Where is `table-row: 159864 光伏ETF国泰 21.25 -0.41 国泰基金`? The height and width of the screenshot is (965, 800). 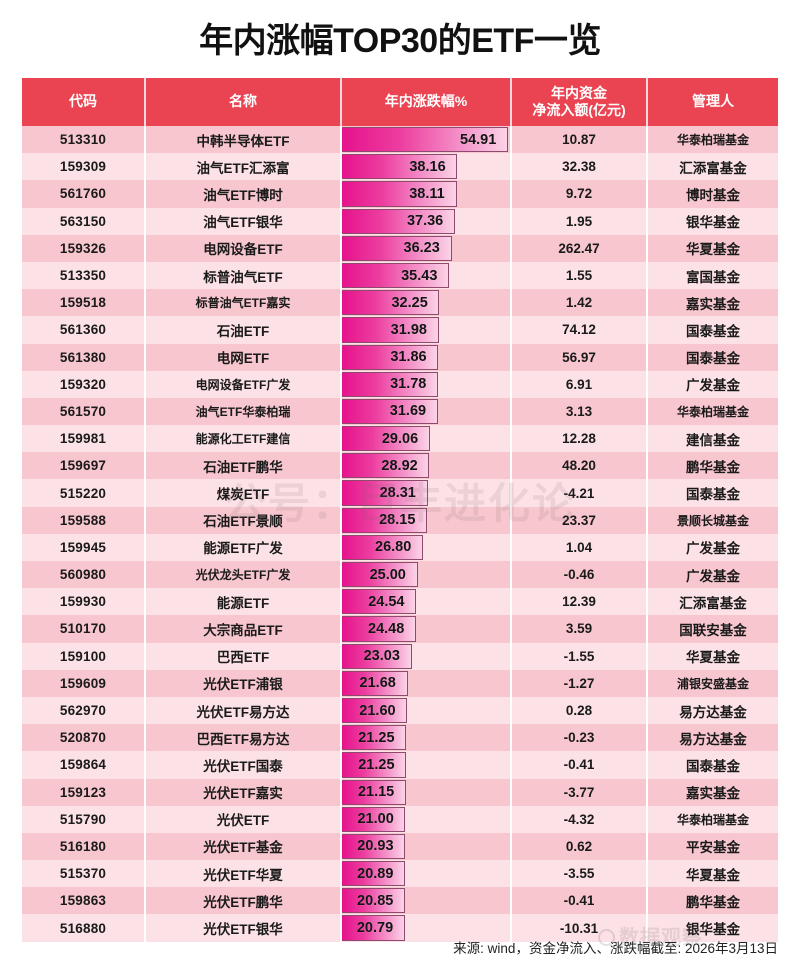 table-row: 159864 光伏ETF国泰 21.25 -0.41 国泰基金 is located at coordinates (400, 765).